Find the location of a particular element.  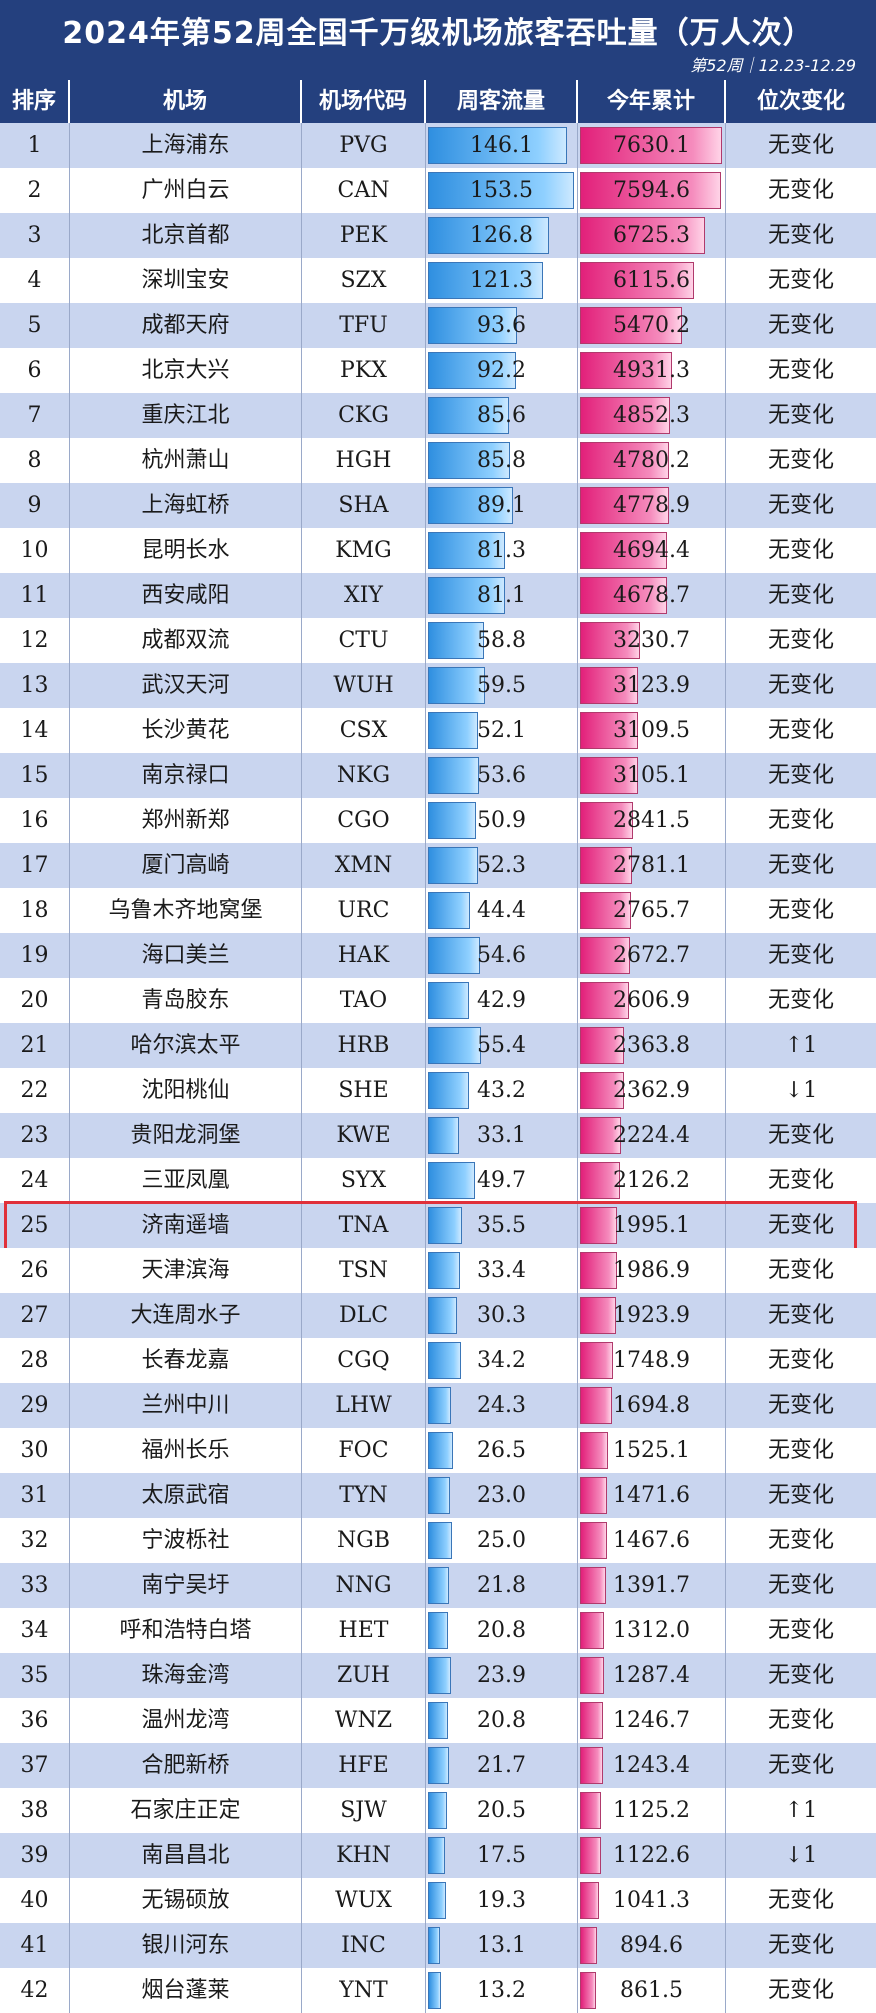

table-row: 10 昆明长水 KMG 81.3 4694.4 无变化 is located at coordinates (438, 550).